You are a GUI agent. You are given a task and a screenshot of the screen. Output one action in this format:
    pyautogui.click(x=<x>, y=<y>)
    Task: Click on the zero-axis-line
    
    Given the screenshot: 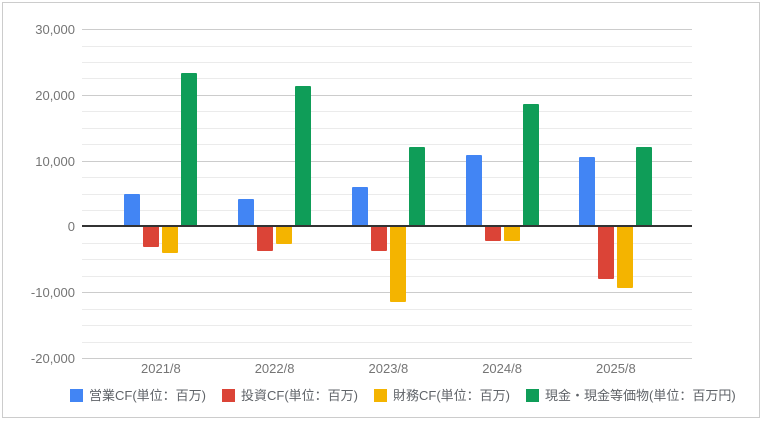 What is the action you would take?
    pyautogui.click(x=387, y=226)
    